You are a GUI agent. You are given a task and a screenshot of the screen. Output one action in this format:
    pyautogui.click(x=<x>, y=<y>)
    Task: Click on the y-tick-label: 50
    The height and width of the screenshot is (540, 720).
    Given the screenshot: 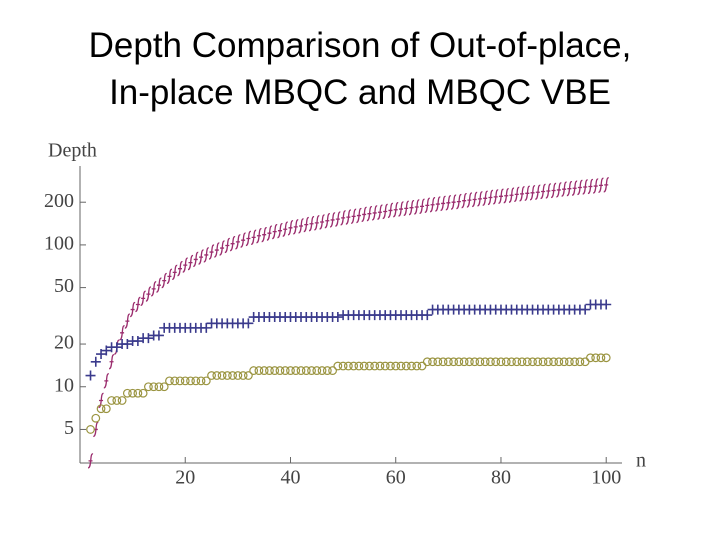 What is the action you would take?
    pyautogui.click(x=64, y=286)
    